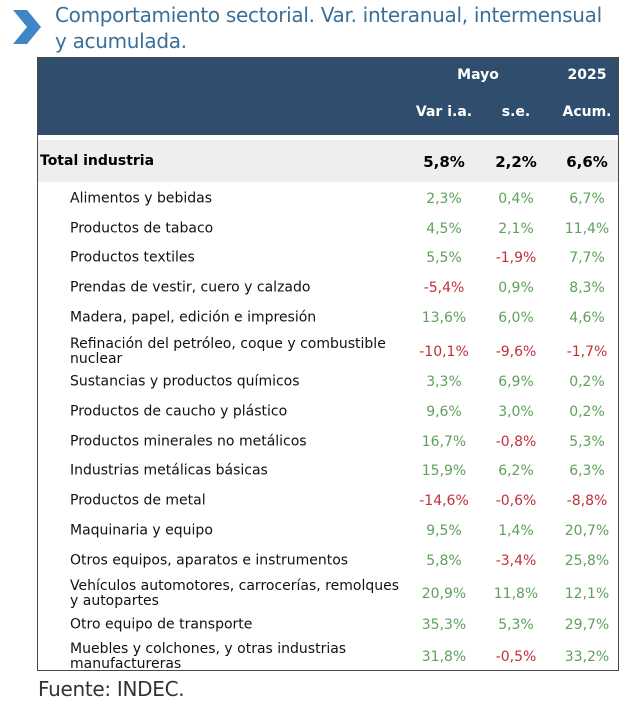 The height and width of the screenshot is (702, 621). Describe the element at coordinates (587, 561) in the screenshot. I see `value-acum: 25,8%` at that location.